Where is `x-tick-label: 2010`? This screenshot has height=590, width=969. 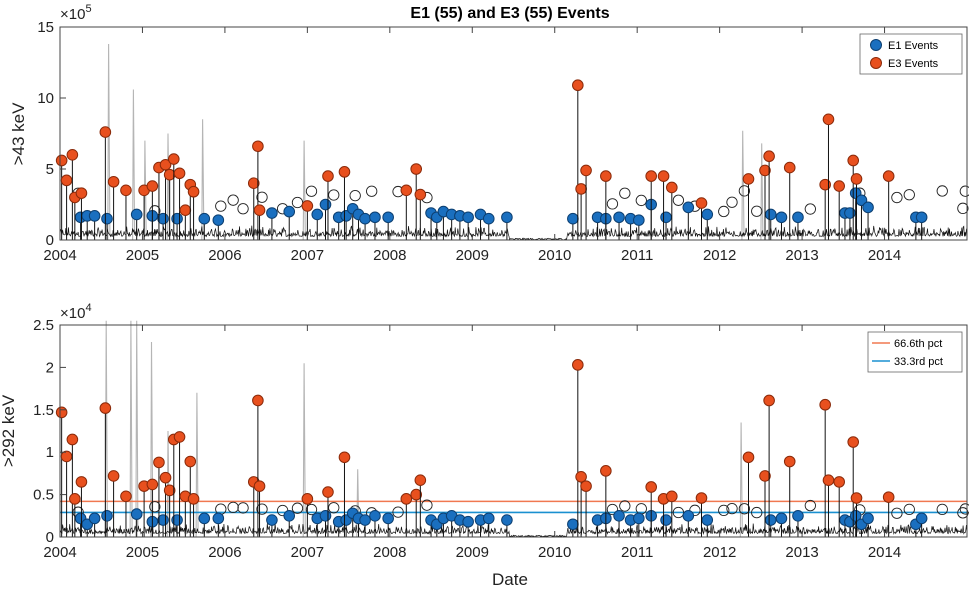 x-tick-label: 2010 is located at coordinates (554, 255).